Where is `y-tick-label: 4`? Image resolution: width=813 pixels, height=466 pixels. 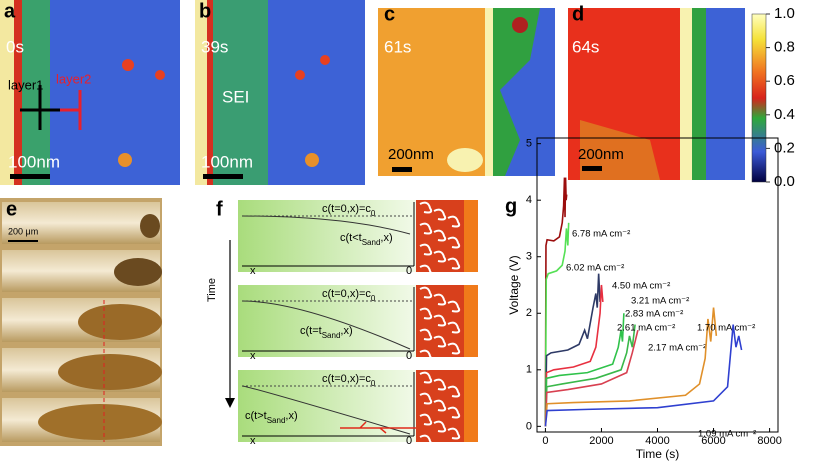
y-tick-label: 4 is located at coordinates (529, 200).